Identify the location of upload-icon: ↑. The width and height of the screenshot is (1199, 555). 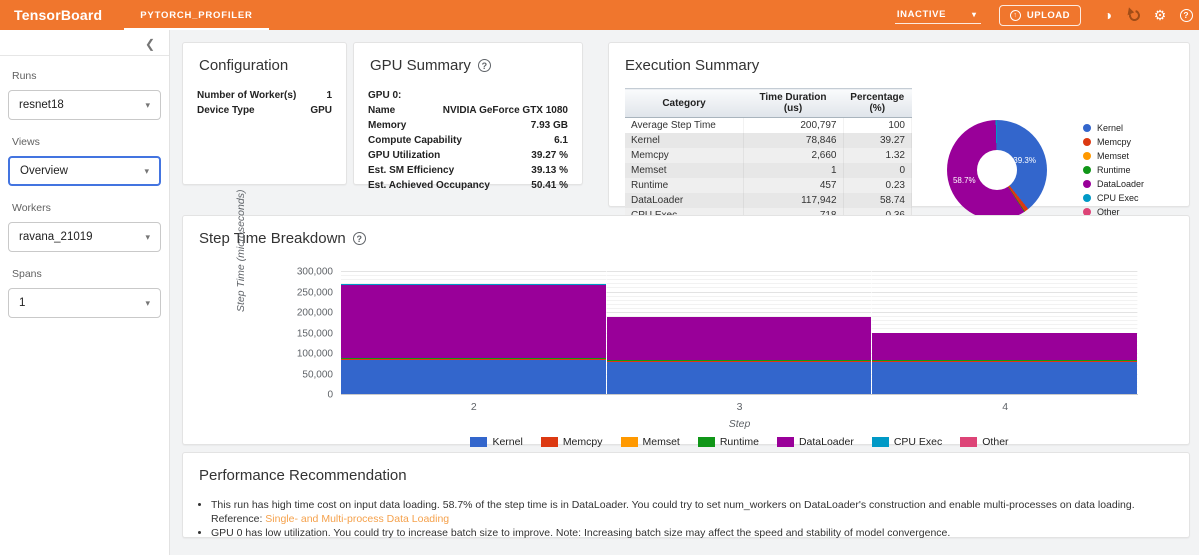
(1015, 15).